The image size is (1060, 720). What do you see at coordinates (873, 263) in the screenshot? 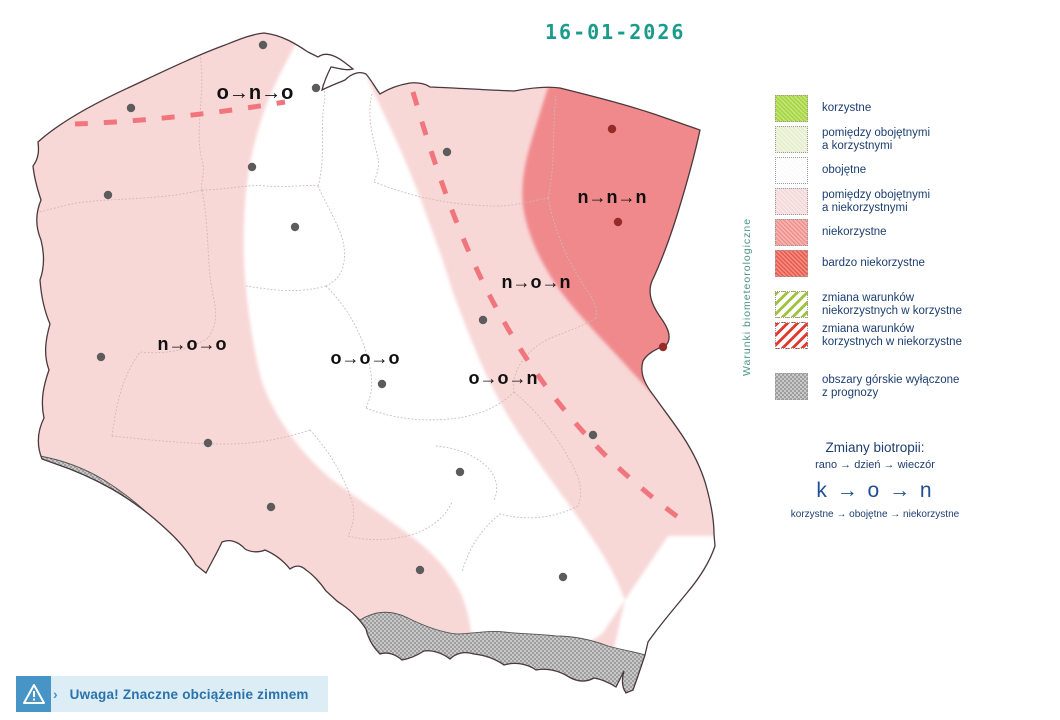
I see `legend-label: bardzo niekorzystne` at bounding box center [873, 263].